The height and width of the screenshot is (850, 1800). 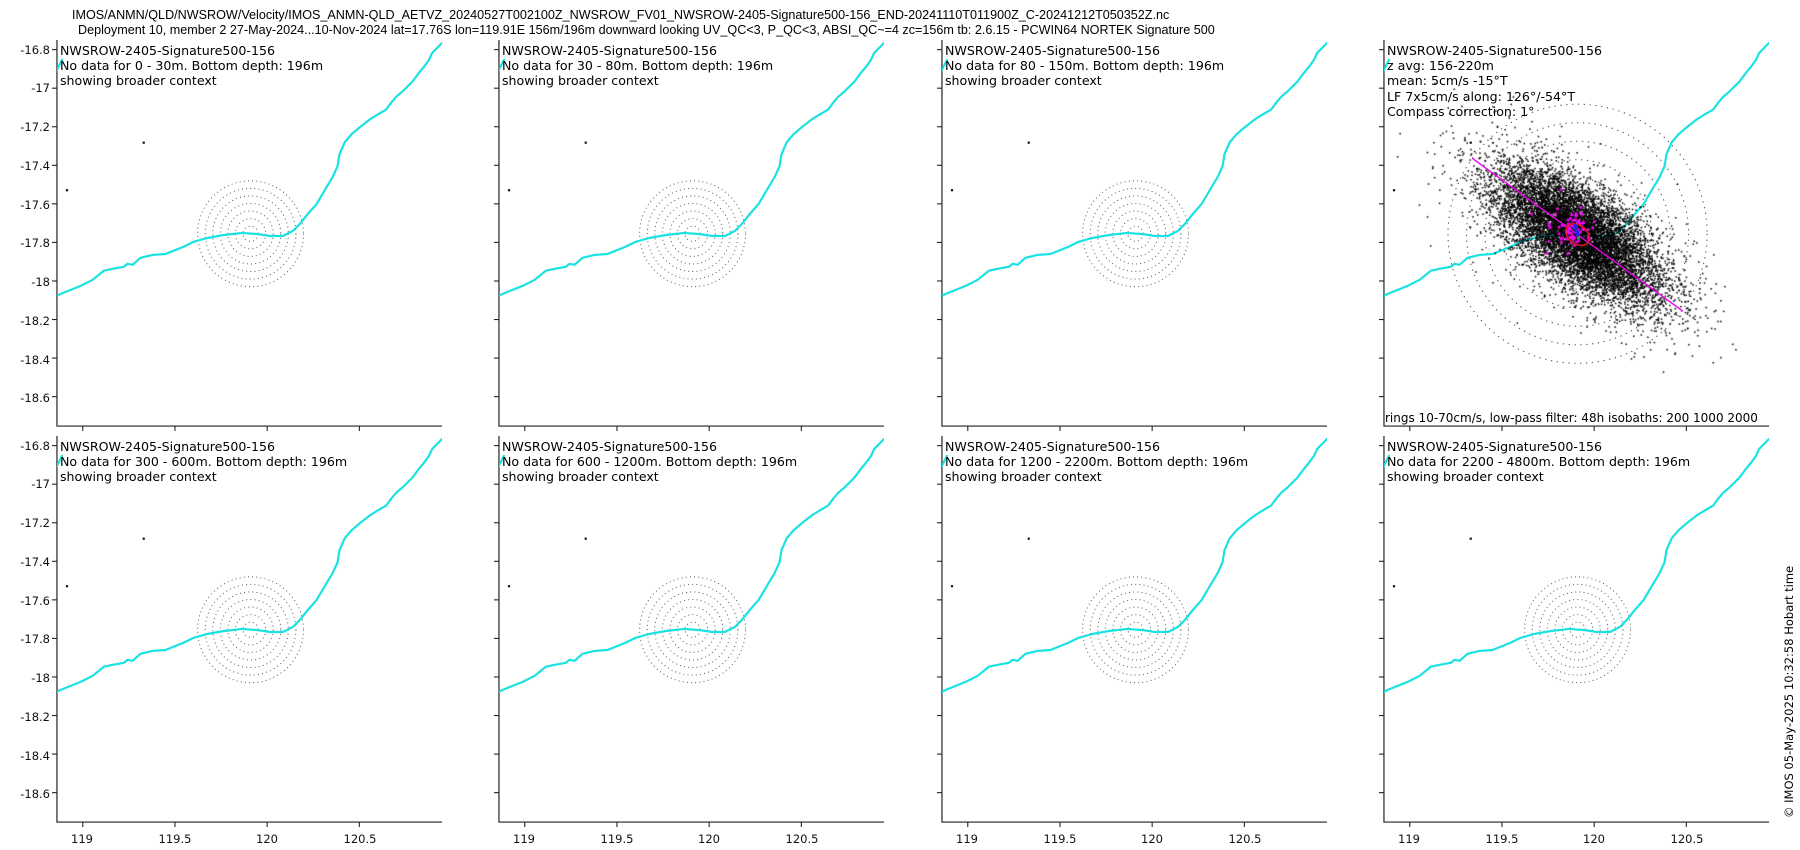 What do you see at coordinates (1579, 238) in the screenshot?
I see `mooring-center-dot` at bounding box center [1579, 238].